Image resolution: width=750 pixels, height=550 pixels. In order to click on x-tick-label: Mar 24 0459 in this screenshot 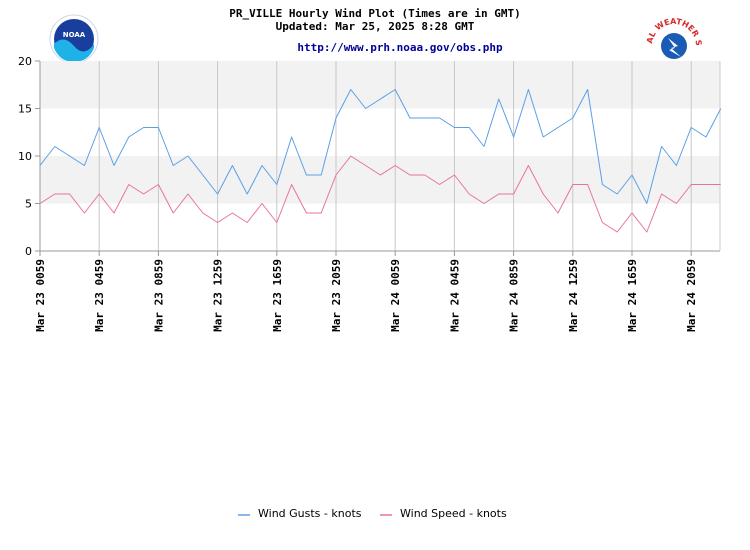, I will do `click(454, 295)`.